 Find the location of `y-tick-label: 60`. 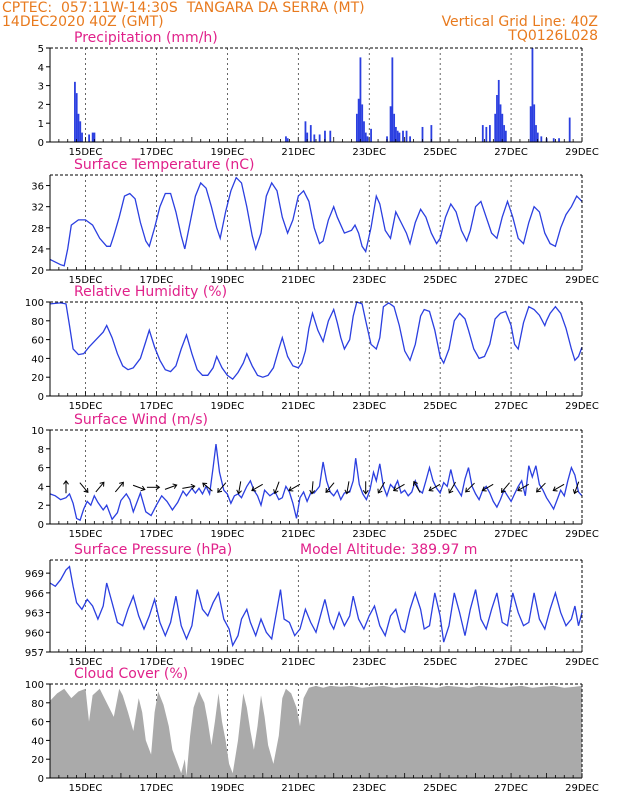

y-tick-label: 60 is located at coordinates (37, 723).